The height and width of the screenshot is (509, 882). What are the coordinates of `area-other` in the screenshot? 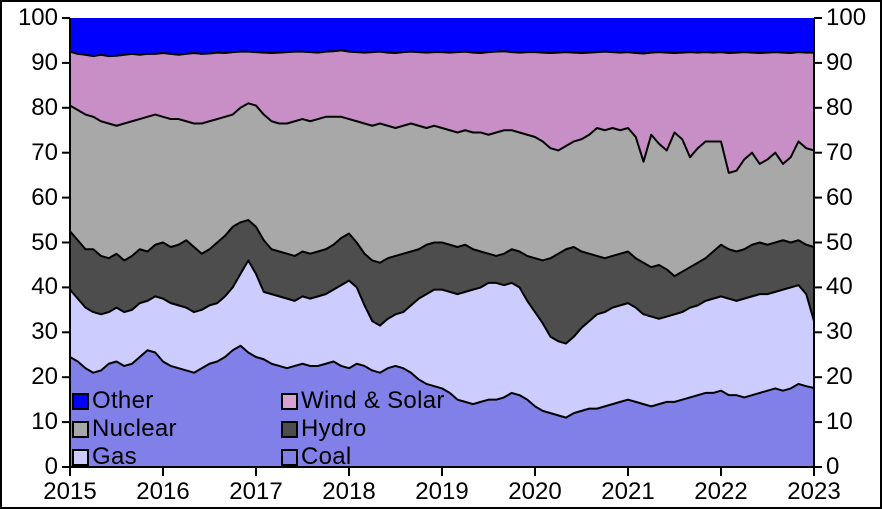 It's located at (442, 37).